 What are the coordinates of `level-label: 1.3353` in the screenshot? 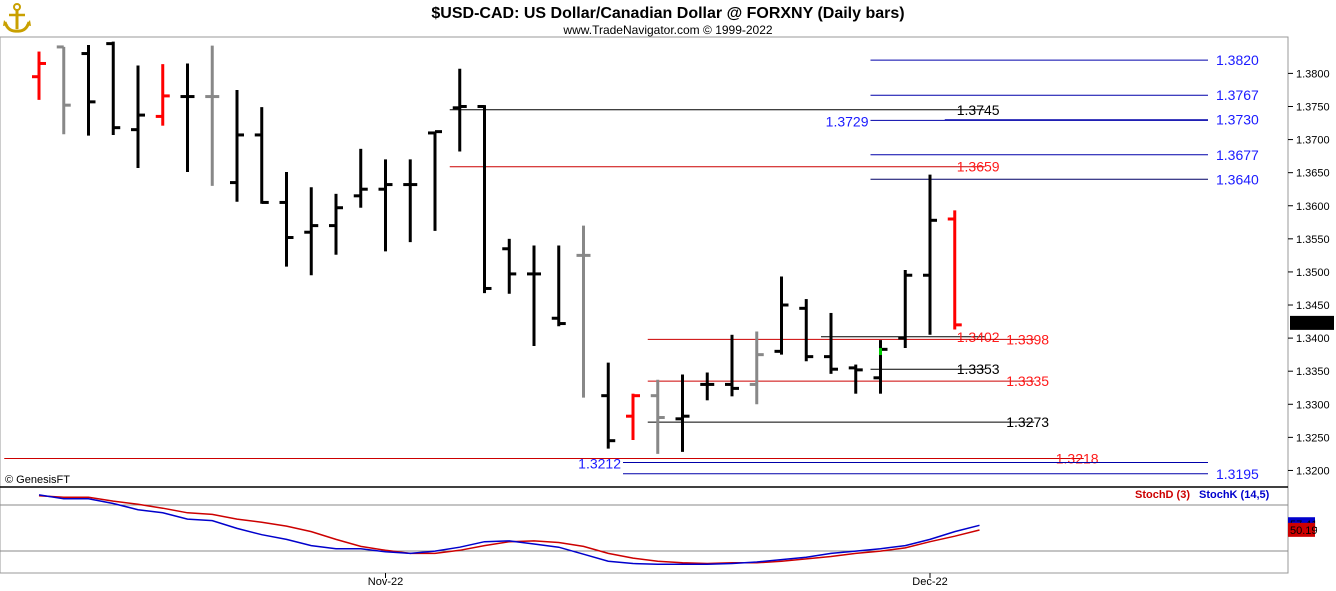 It's located at (978, 369).